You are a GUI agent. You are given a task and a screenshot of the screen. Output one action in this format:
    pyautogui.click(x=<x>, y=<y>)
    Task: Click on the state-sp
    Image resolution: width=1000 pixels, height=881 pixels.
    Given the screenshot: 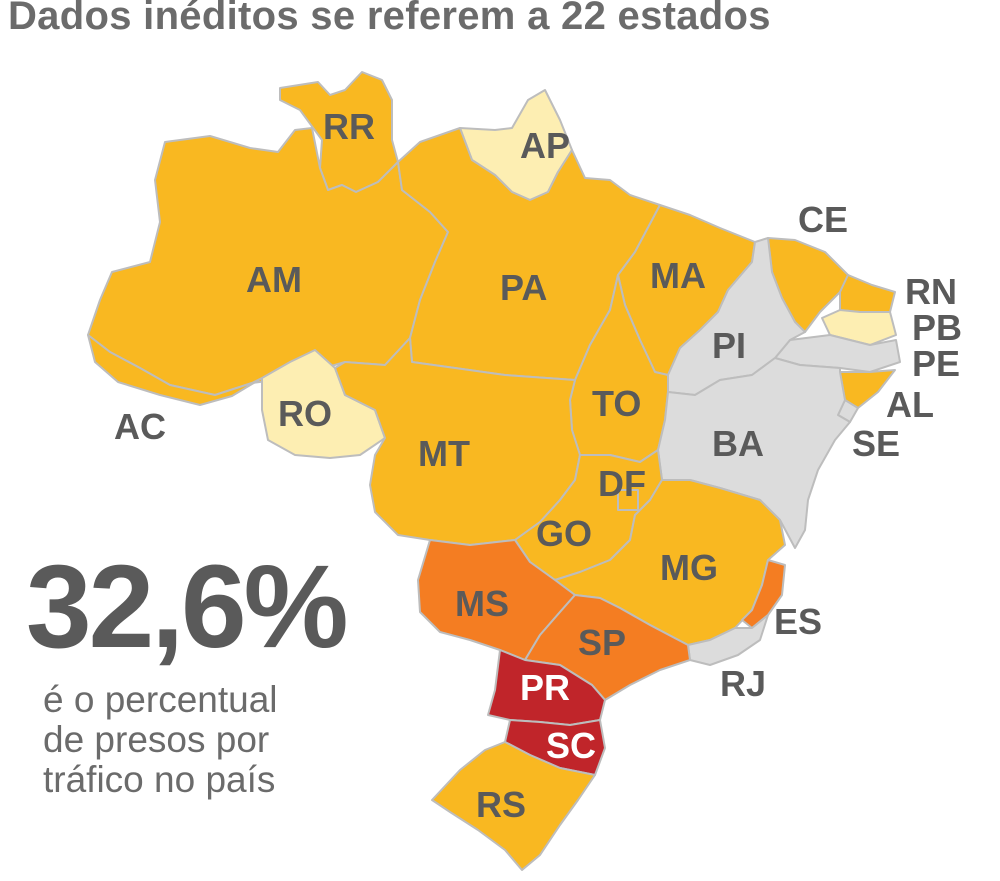 What is the action you would take?
    pyautogui.click(x=607, y=647)
    